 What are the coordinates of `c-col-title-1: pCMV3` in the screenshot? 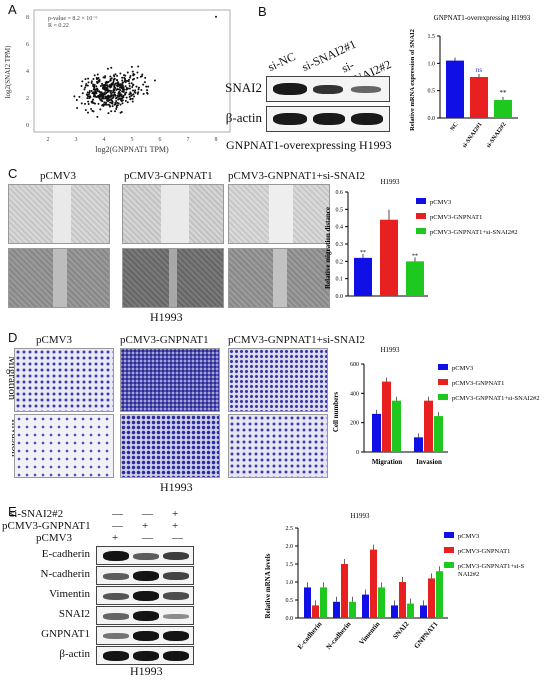 It's located at (58, 176).